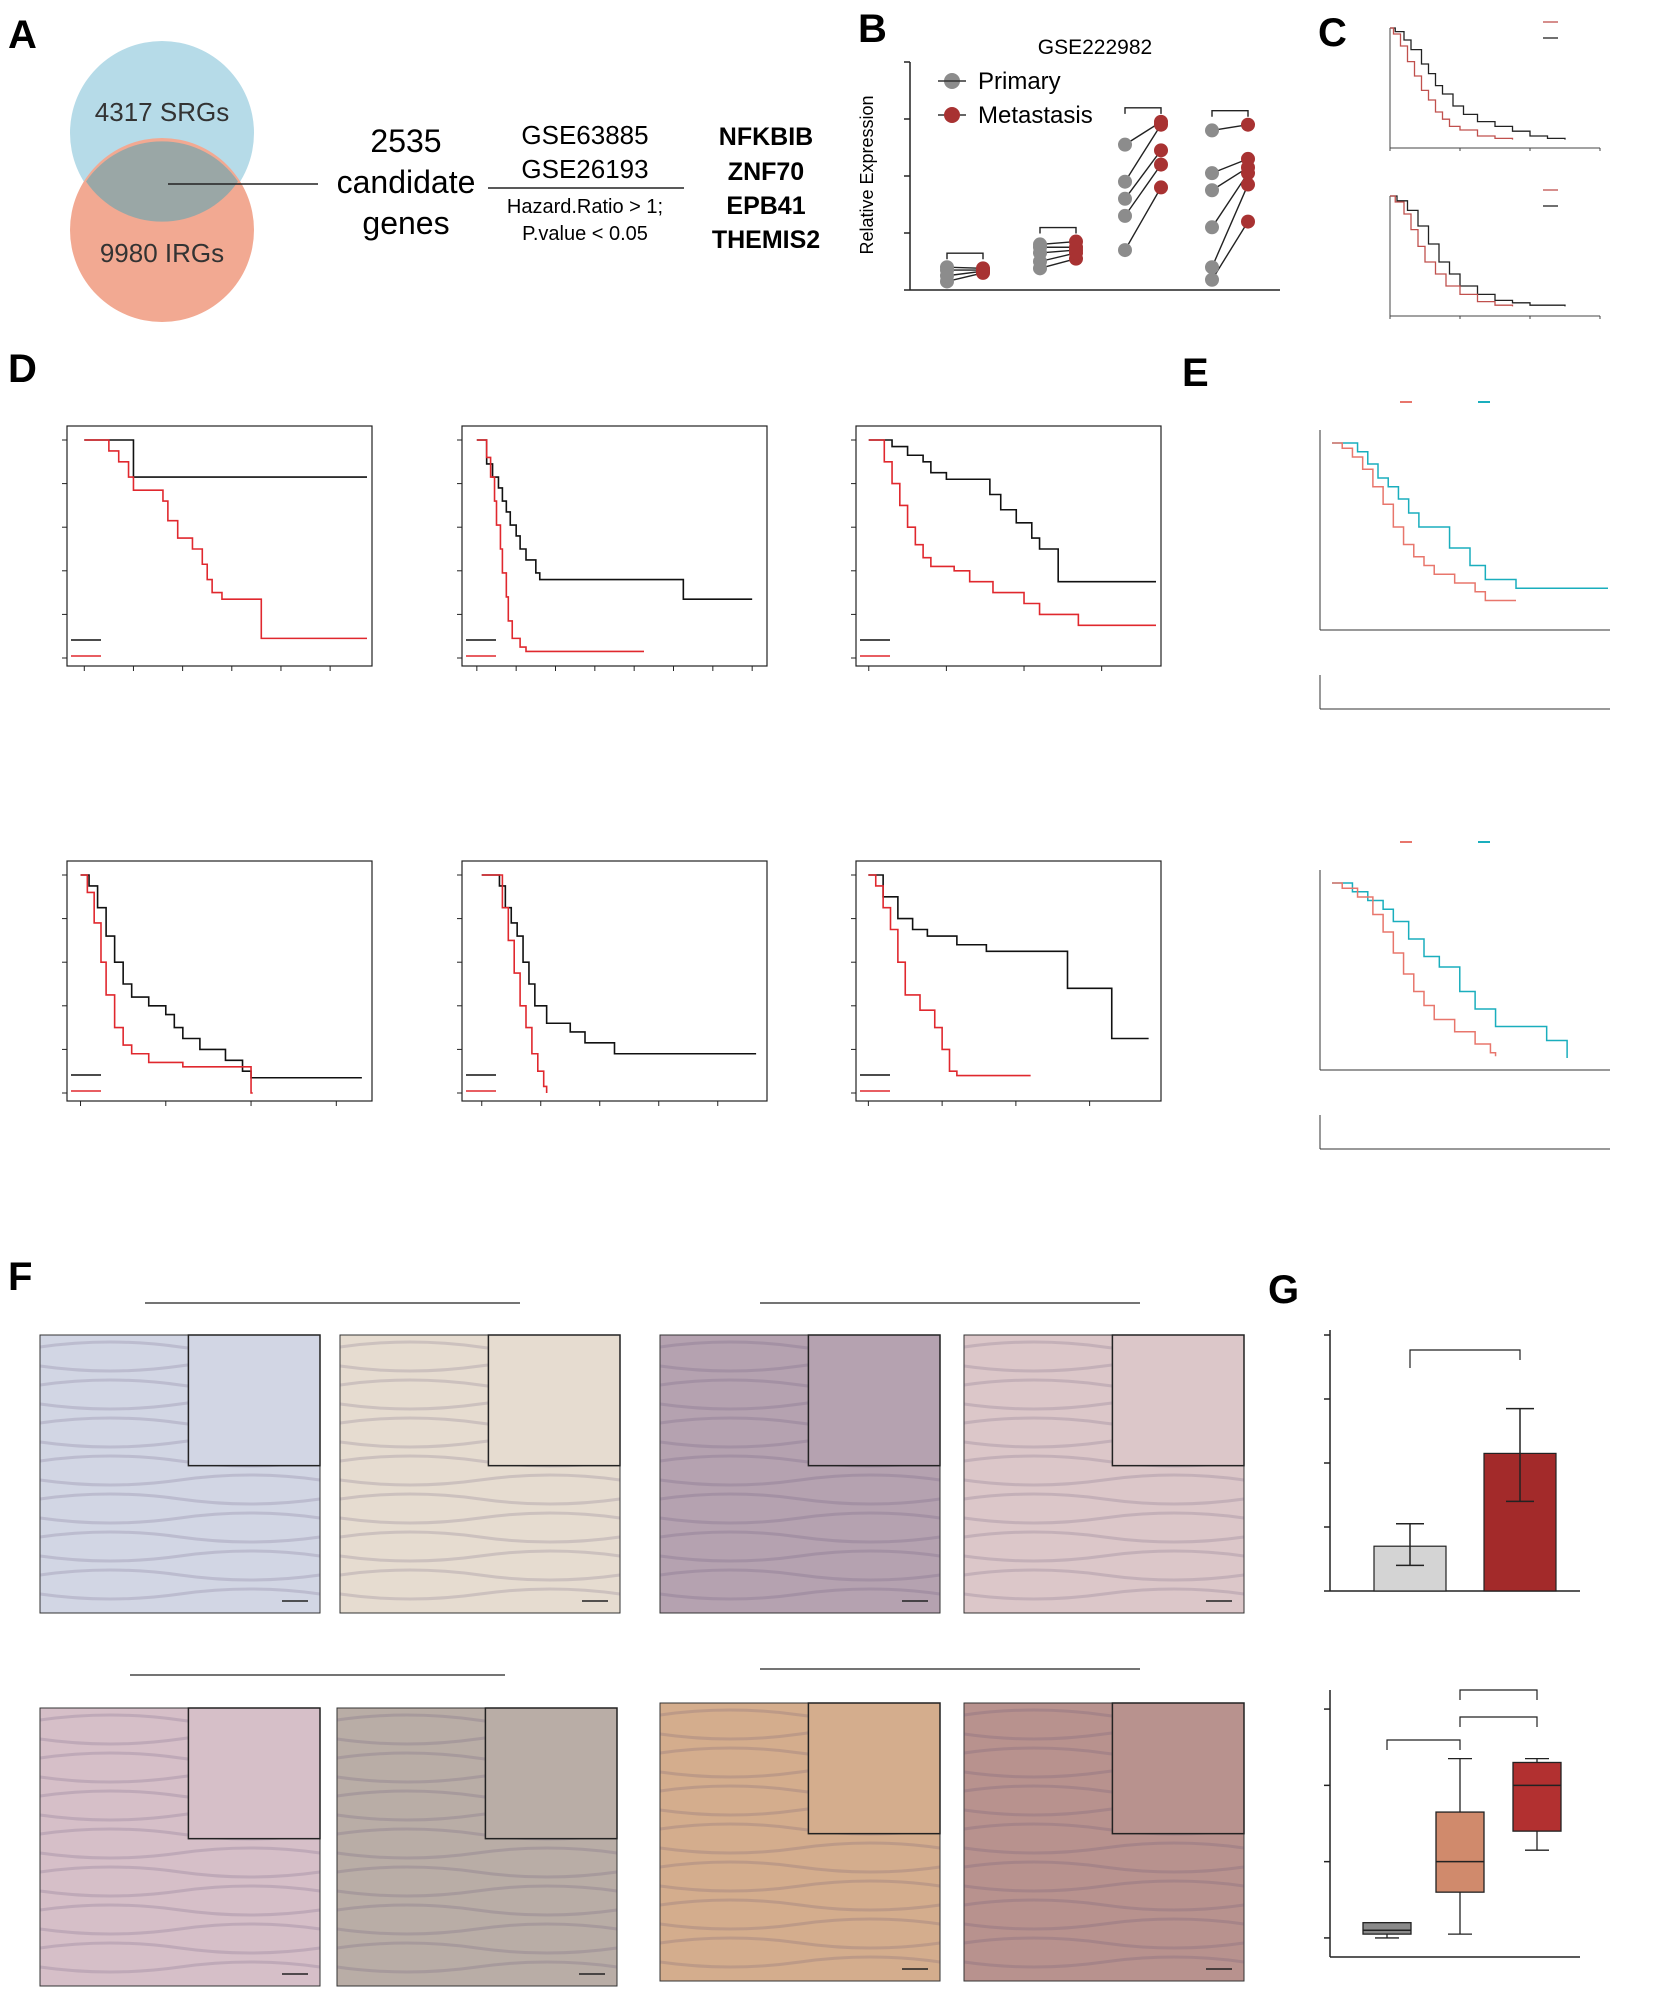 This screenshot has width=1654, height=2014. Describe the element at coordinates (405, 141) in the screenshot. I see `candidate-count: 2535` at that location.